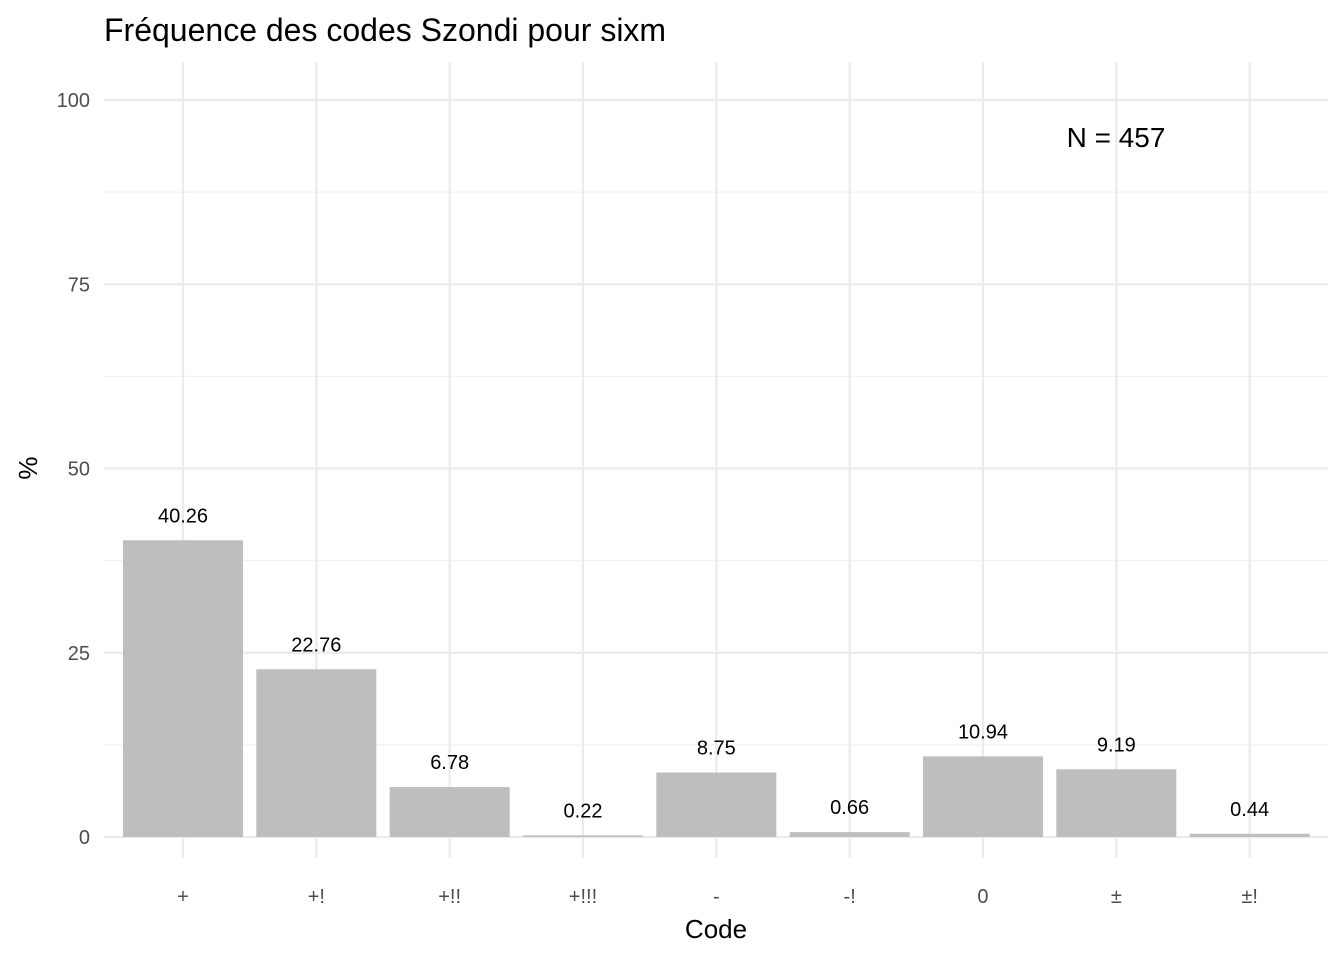 This screenshot has width=1344, height=960. Describe the element at coordinates (79, 470) in the screenshot. I see `y-tick-label: 50` at that location.